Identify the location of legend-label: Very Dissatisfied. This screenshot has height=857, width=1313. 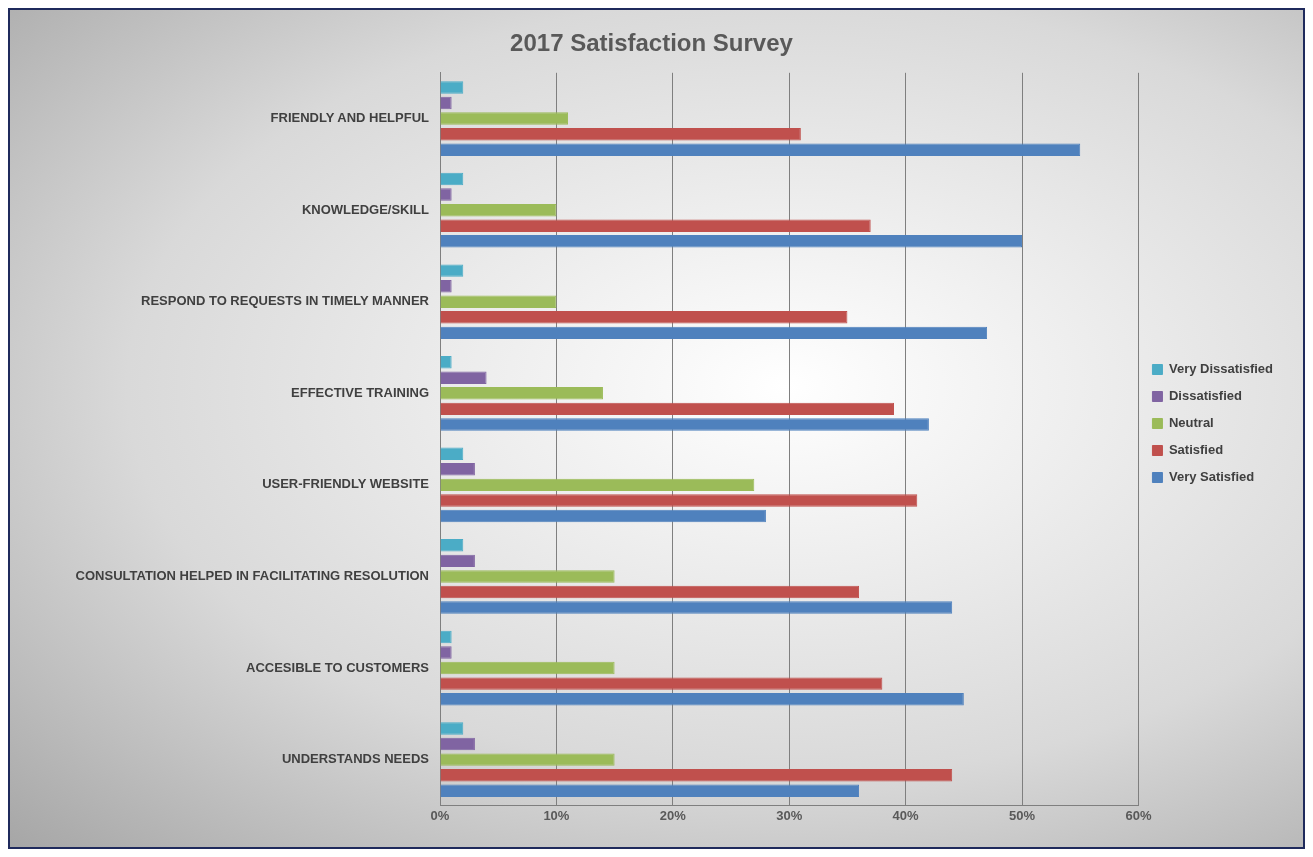
(1221, 369).